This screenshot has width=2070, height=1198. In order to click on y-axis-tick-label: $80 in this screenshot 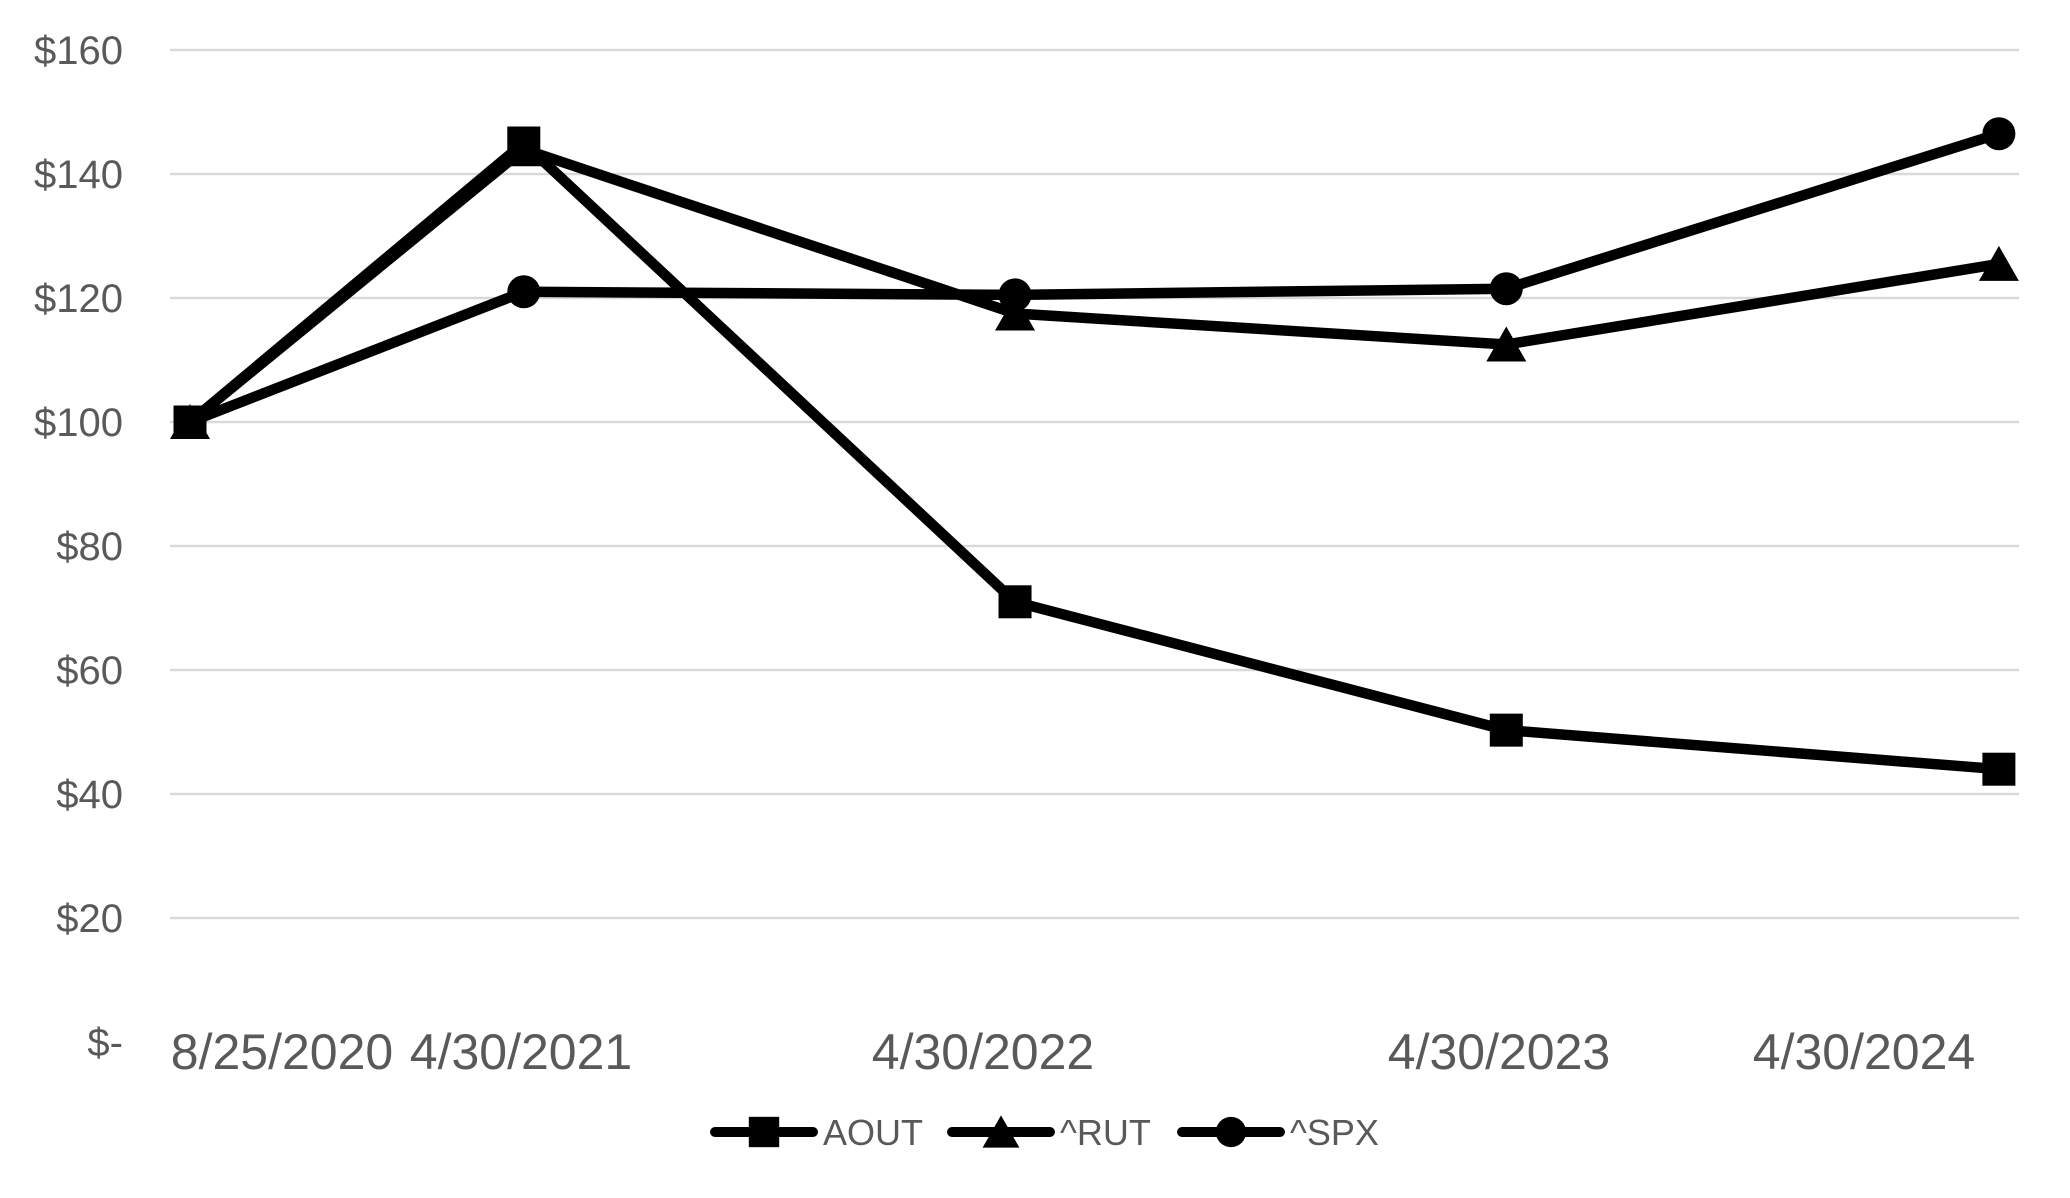, I will do `click(89, 547)`.